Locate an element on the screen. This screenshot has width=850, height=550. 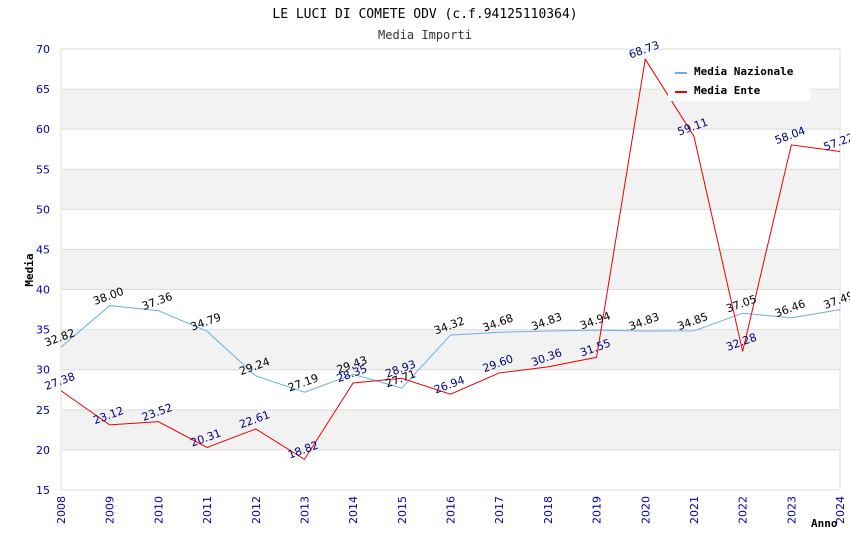
y-tick-label: 40 is located at coordinates (43, 290).